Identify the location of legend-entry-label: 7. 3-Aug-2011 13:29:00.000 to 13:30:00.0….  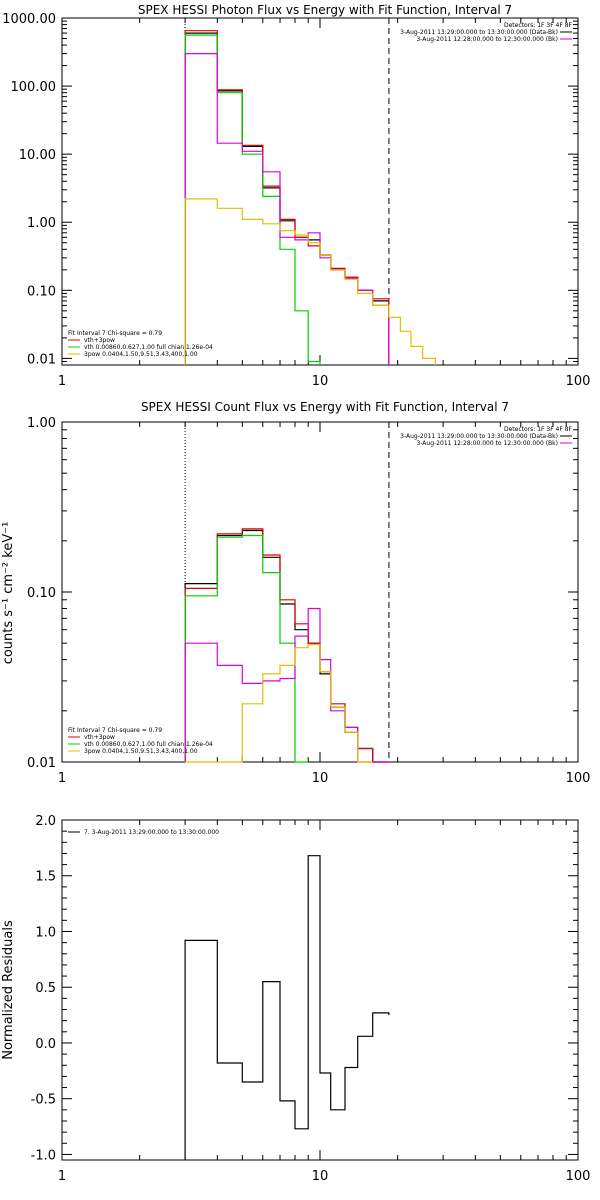
(151, 832).